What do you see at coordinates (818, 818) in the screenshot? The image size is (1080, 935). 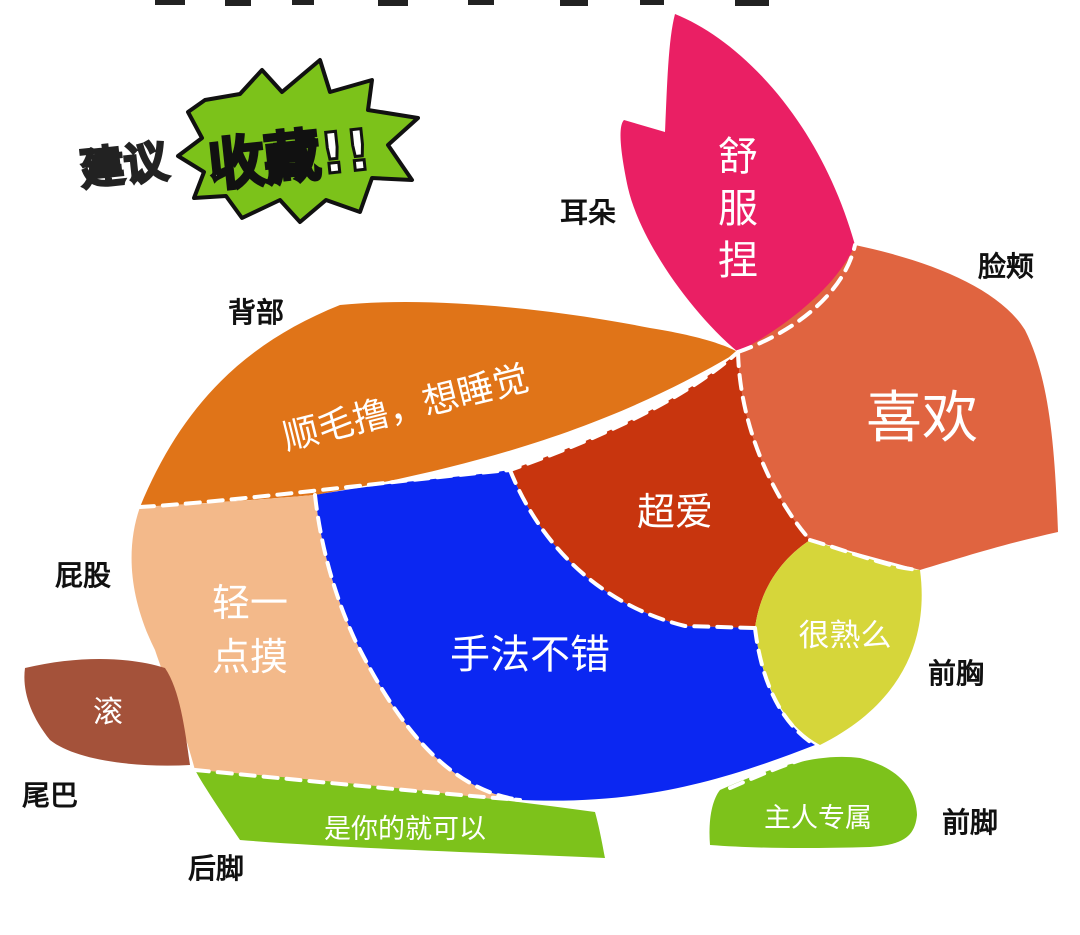 I see `front-foot-text: 主人专属` at bounding box center [818, 818].